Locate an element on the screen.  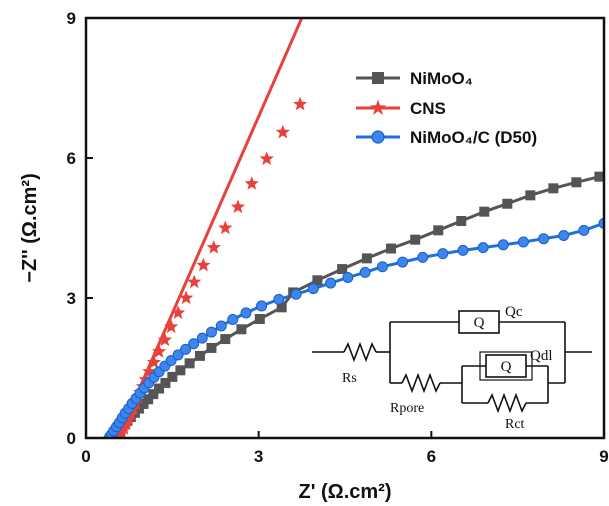
label-rct: Rct is located at coordinates (515, 424).